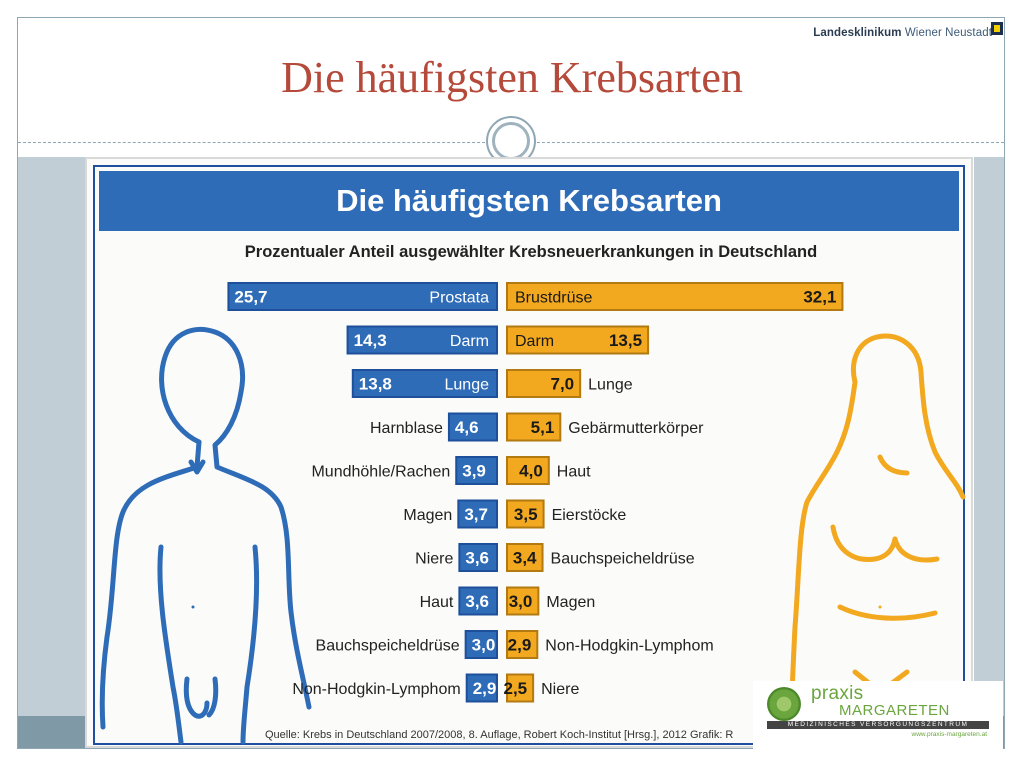 Image resolution: width=1024 pixels, height=768 pixels. What do you see at coordinates (589, 515) in the screenshot?
I see `female-bar-label: Eierstöcke` at bounding box center [589, 515].